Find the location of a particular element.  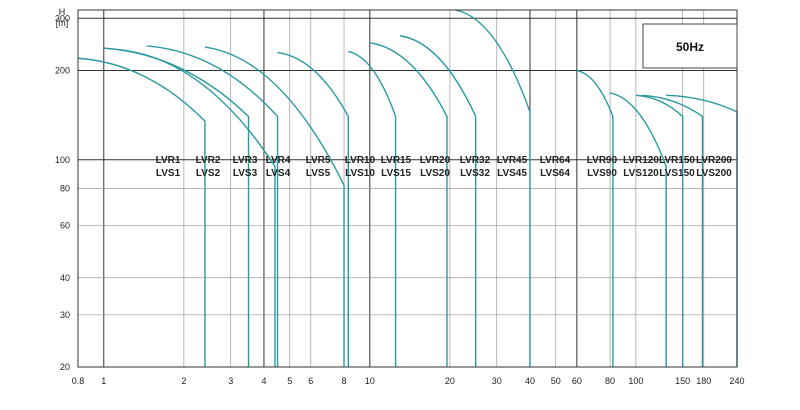

y-tick-label: 30 is located at coordinates (65, 315).